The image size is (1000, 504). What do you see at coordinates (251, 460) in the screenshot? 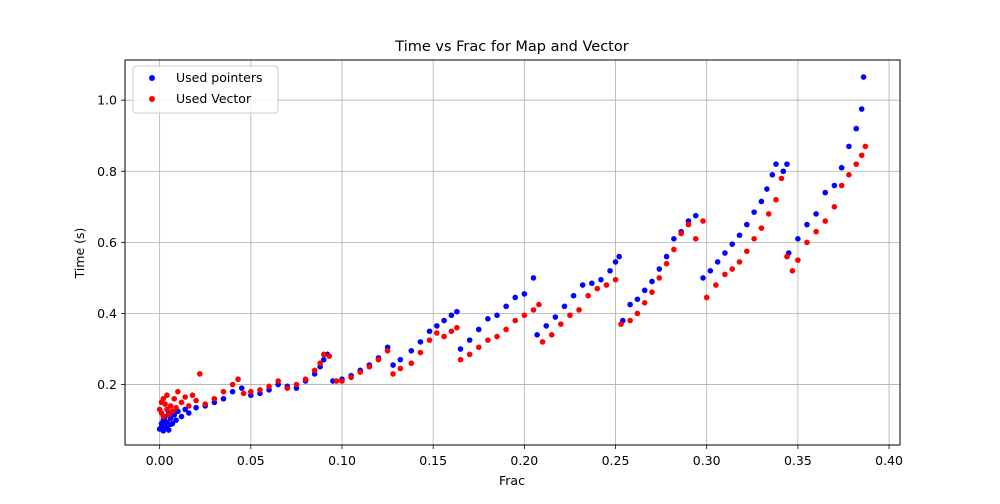
I see `x-tick-label: 0.05` at bounding box center [251, 460].